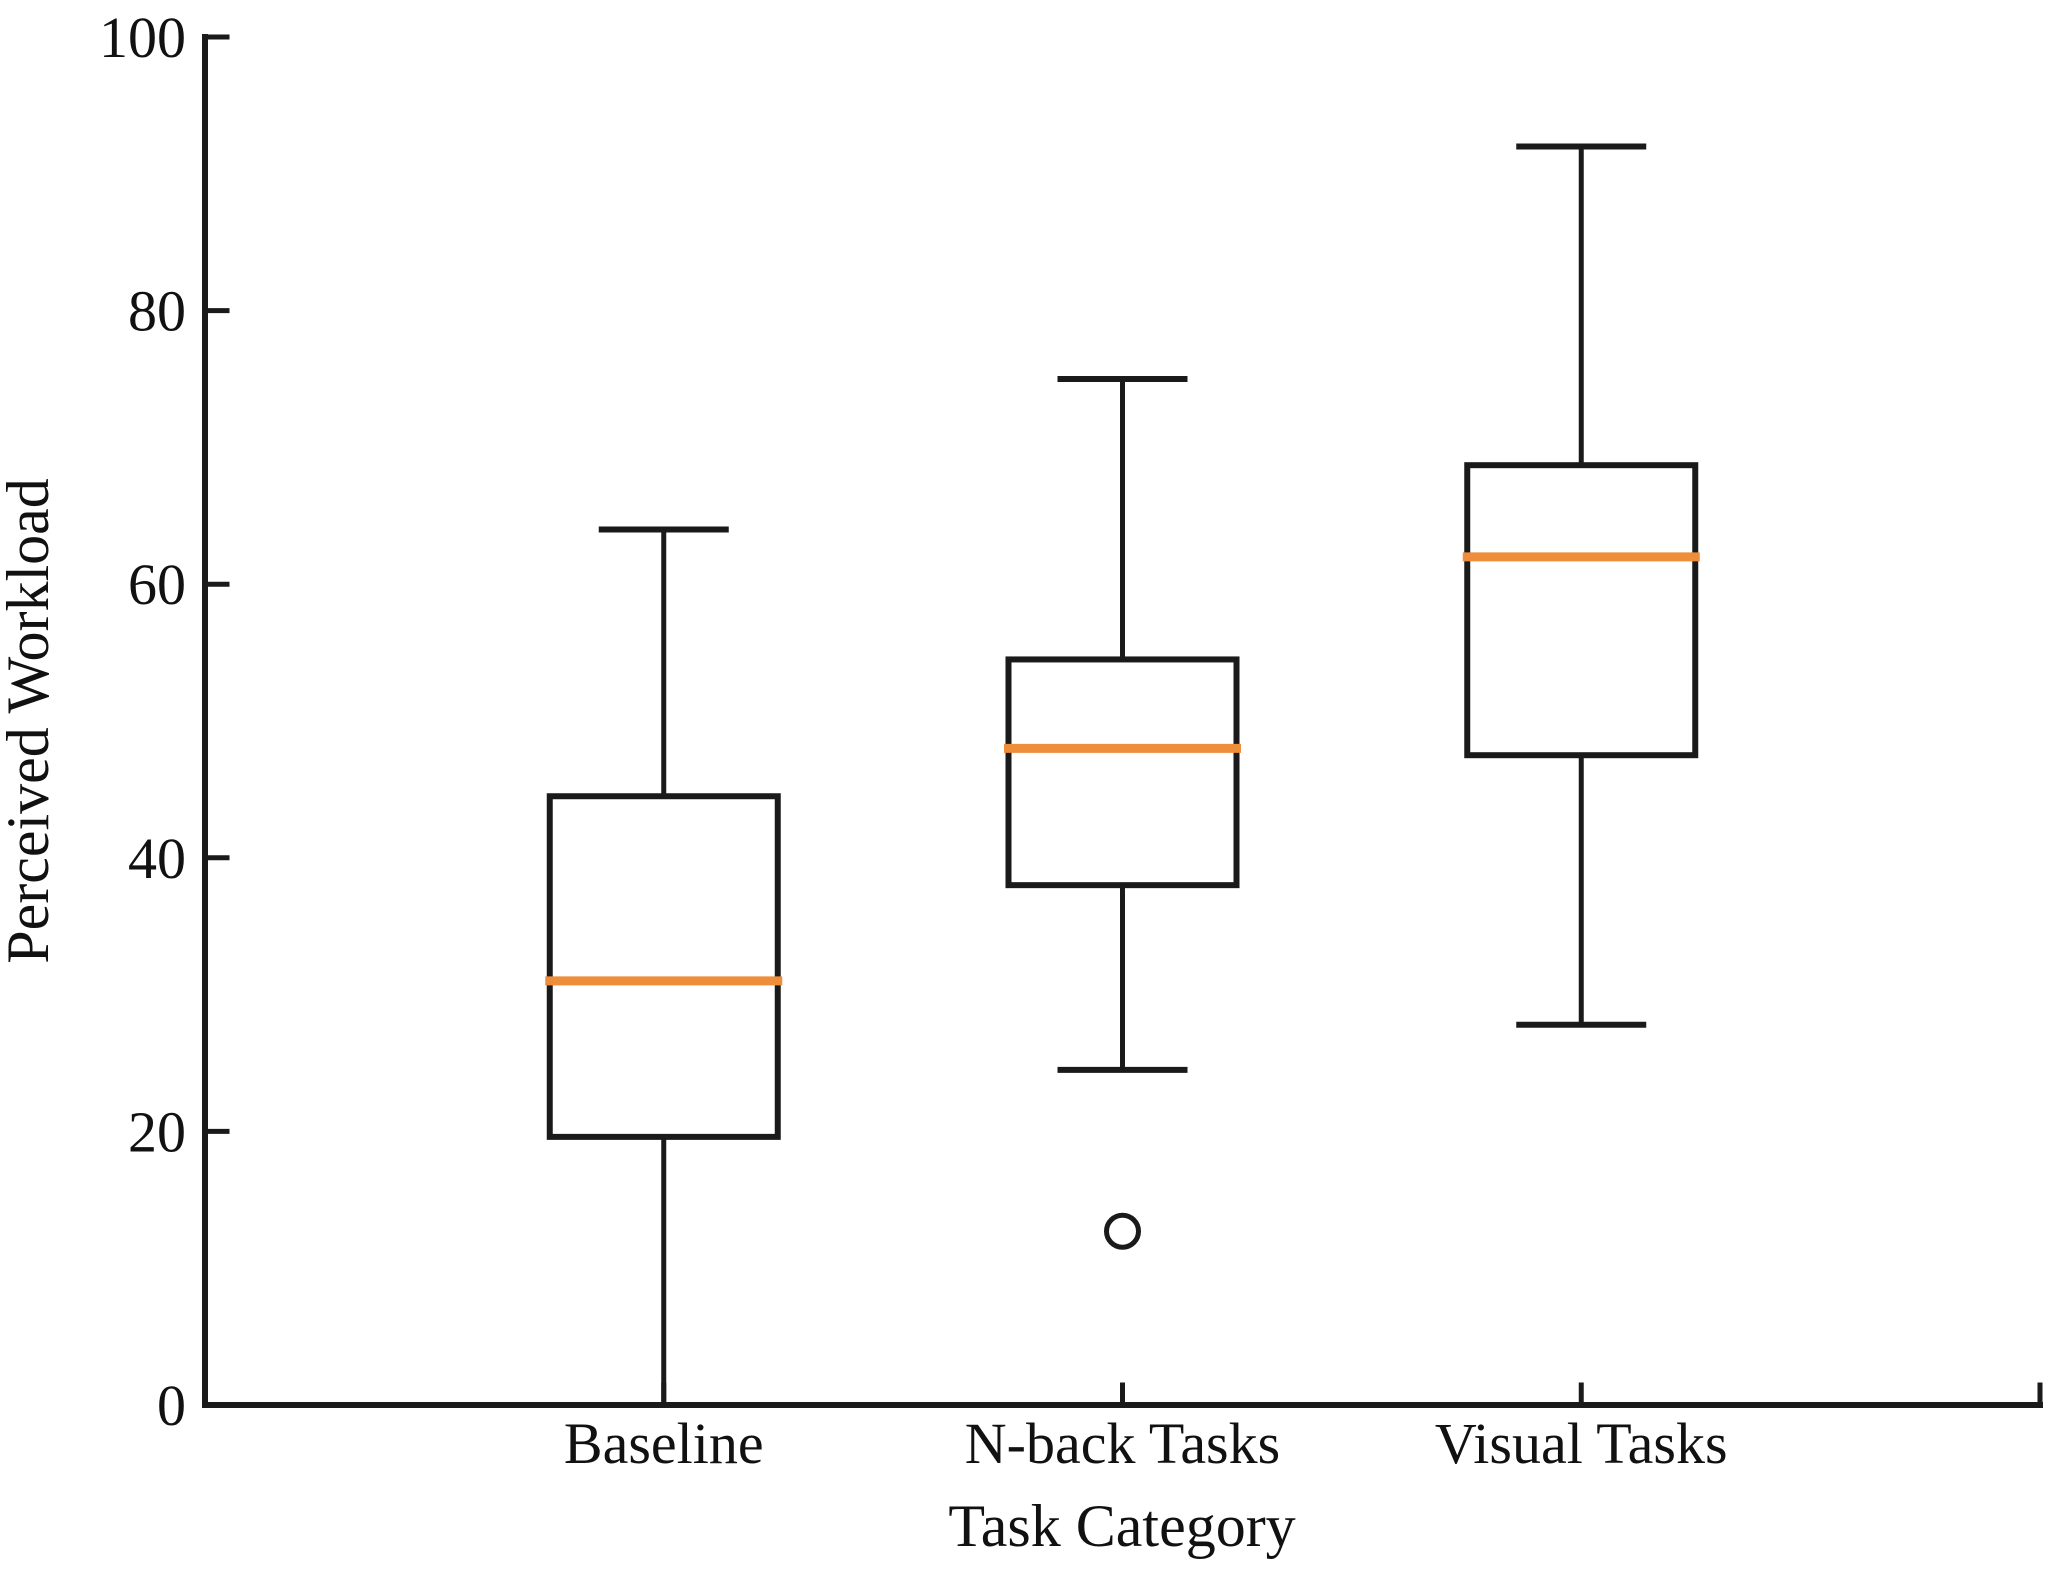 This screenshot has height=1570, width=2066. I want to click on x-tick-label-visual-tasks: Visual Tasks, so click(1581, 1443).